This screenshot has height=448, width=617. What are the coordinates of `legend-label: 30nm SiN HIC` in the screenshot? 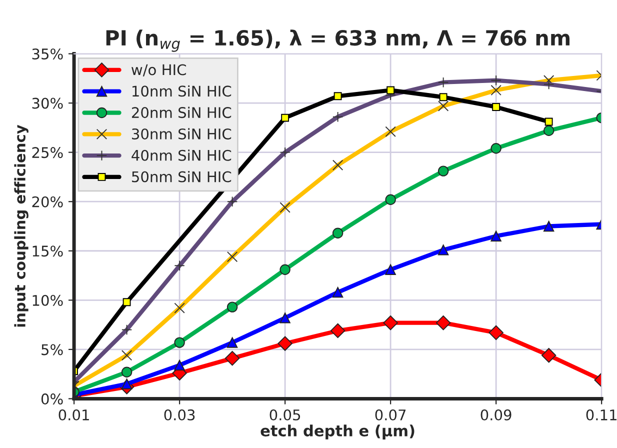 It's located at (182, 134).